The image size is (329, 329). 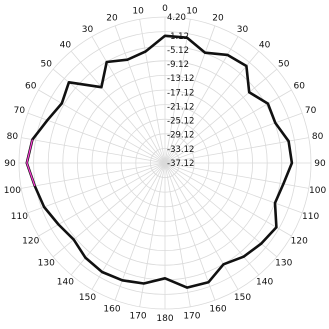 I want to click on series-highlight, so click(x=31, y=163).